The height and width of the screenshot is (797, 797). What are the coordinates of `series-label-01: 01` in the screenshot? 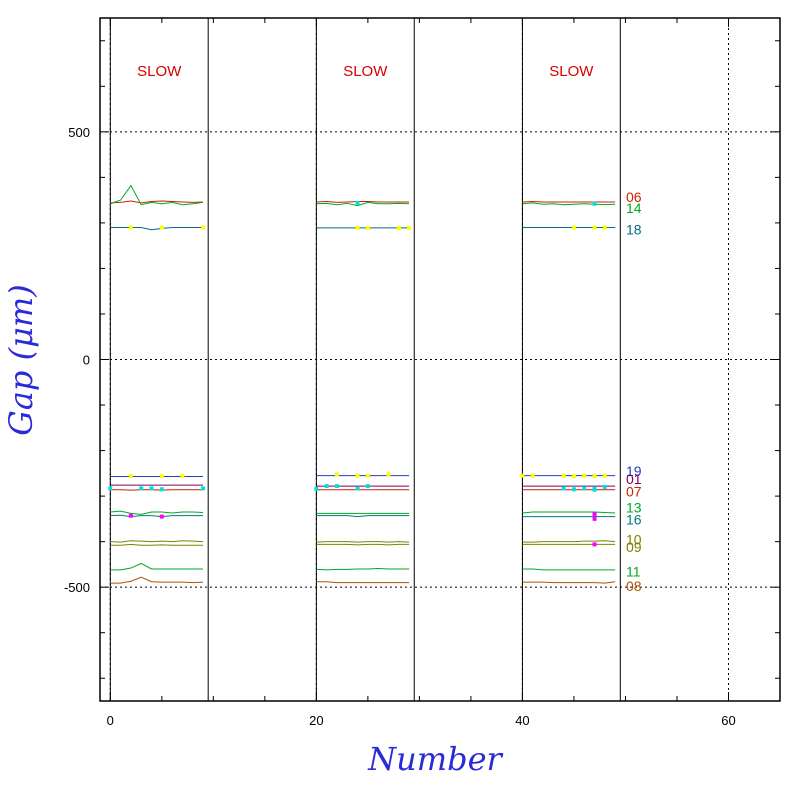 It's located at (634, 479).